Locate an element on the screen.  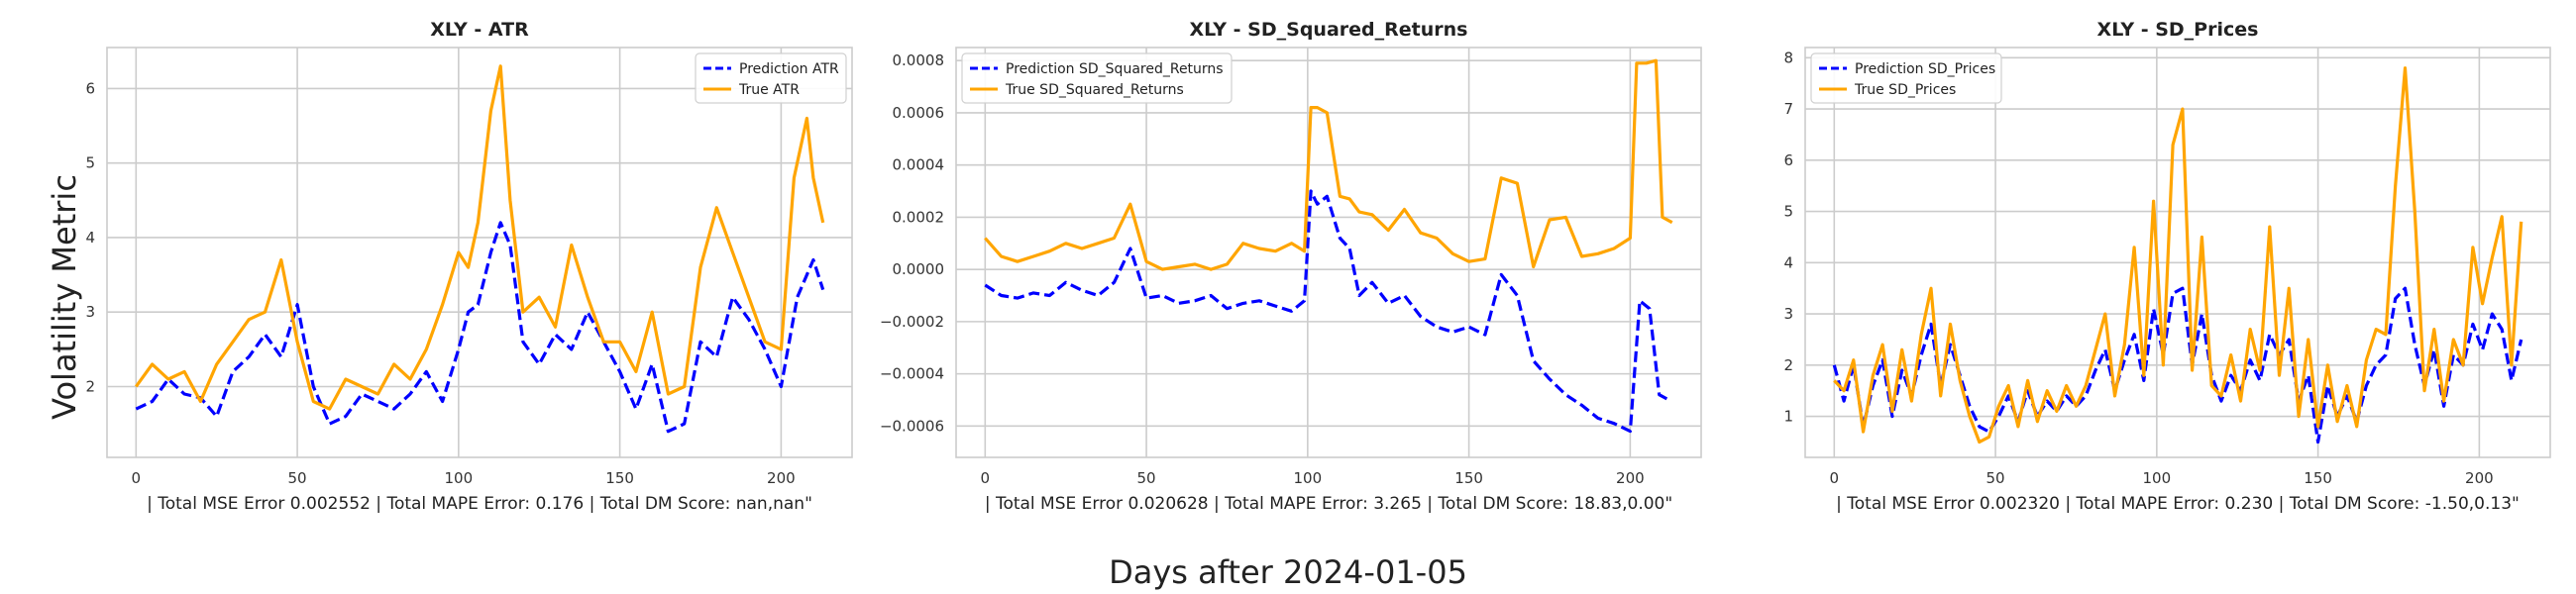
y-tick-label: 1 is located at coordinates (1788, 417).